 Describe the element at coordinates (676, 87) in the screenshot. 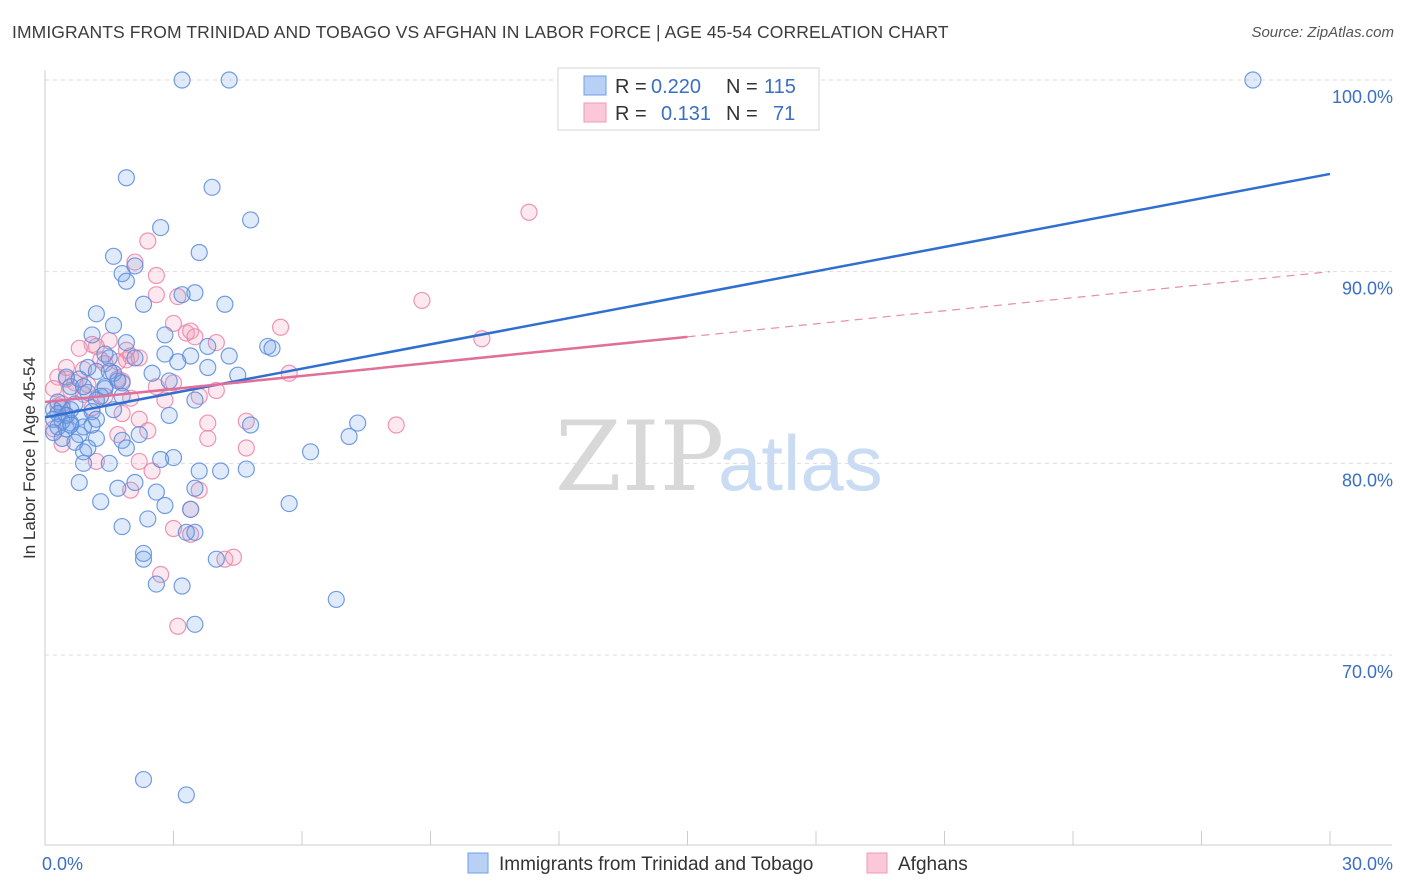

I see `legend-r-value-1: 0.220` at that location.